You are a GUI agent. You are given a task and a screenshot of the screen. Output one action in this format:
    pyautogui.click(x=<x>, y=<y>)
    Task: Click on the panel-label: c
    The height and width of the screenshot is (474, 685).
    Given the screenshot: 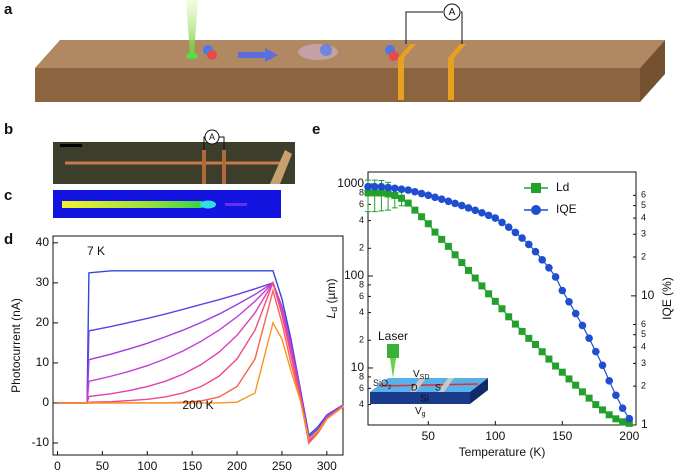 What is the action you would take?
    pyautogui.click(x=8, y=195)
    